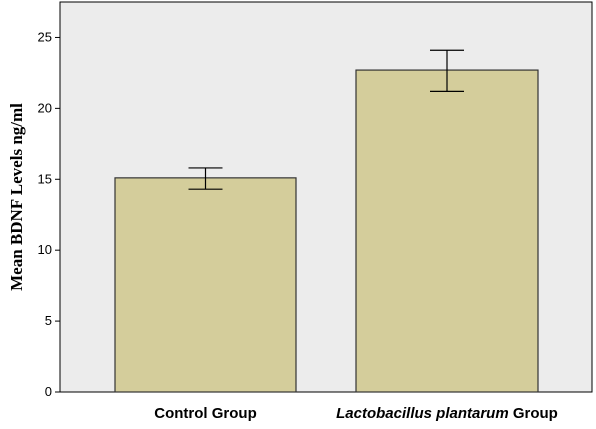 The height and width of the screenshot is (429, 596). Describe the element at coordinates (45, 249) in the screenshot. I see `y-tick-label-10: 10` at that location.